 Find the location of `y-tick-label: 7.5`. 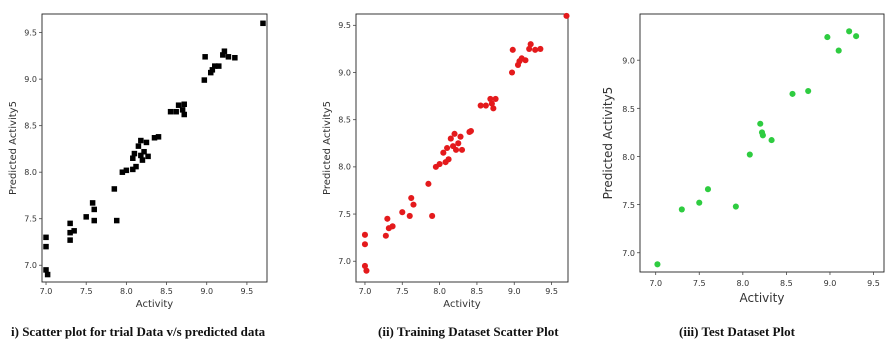

y-tick-label: 7.5 is located at coordinates (30, 219).